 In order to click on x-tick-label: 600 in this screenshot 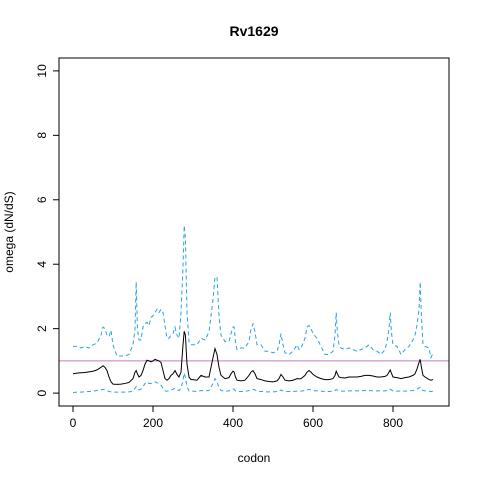, I will do `click(313, 423)`.